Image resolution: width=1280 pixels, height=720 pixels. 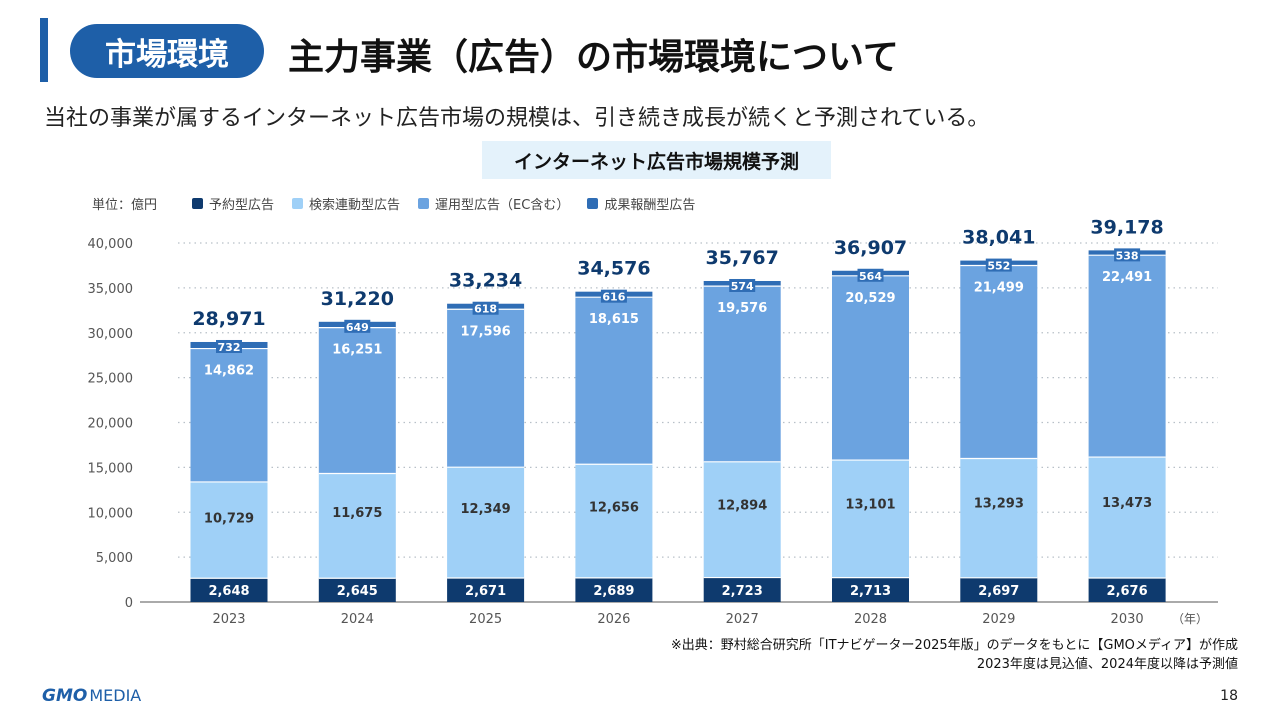 I want to click on data-label: 538, so click(x=1127, y=255).